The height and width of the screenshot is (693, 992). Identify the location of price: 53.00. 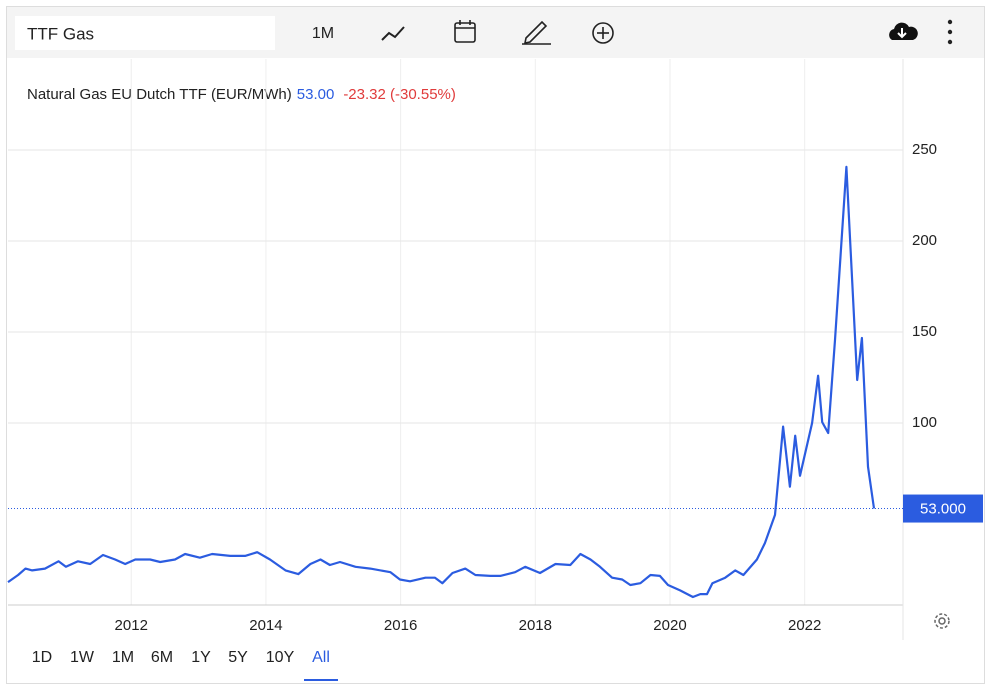
(316, 94).